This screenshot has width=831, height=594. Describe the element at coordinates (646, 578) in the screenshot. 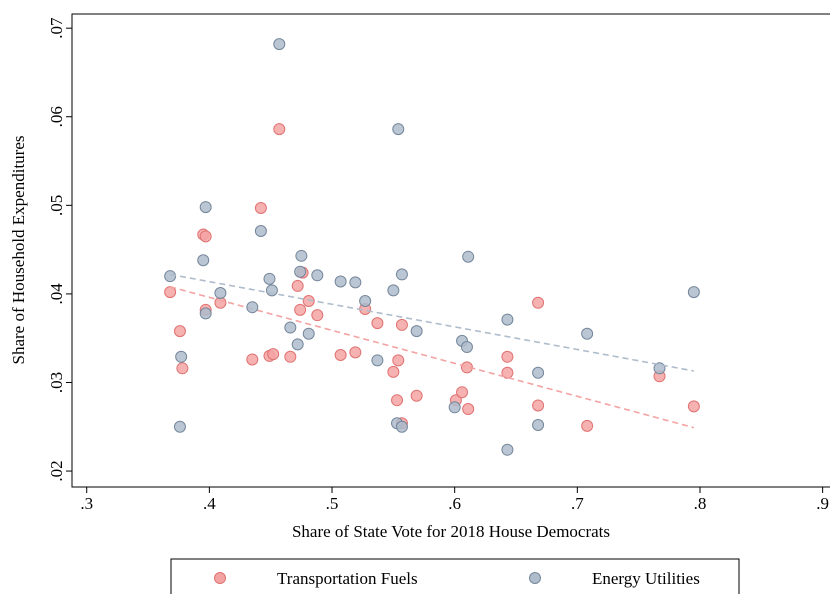

I see `legend-label: Energy Utilities` at that location.